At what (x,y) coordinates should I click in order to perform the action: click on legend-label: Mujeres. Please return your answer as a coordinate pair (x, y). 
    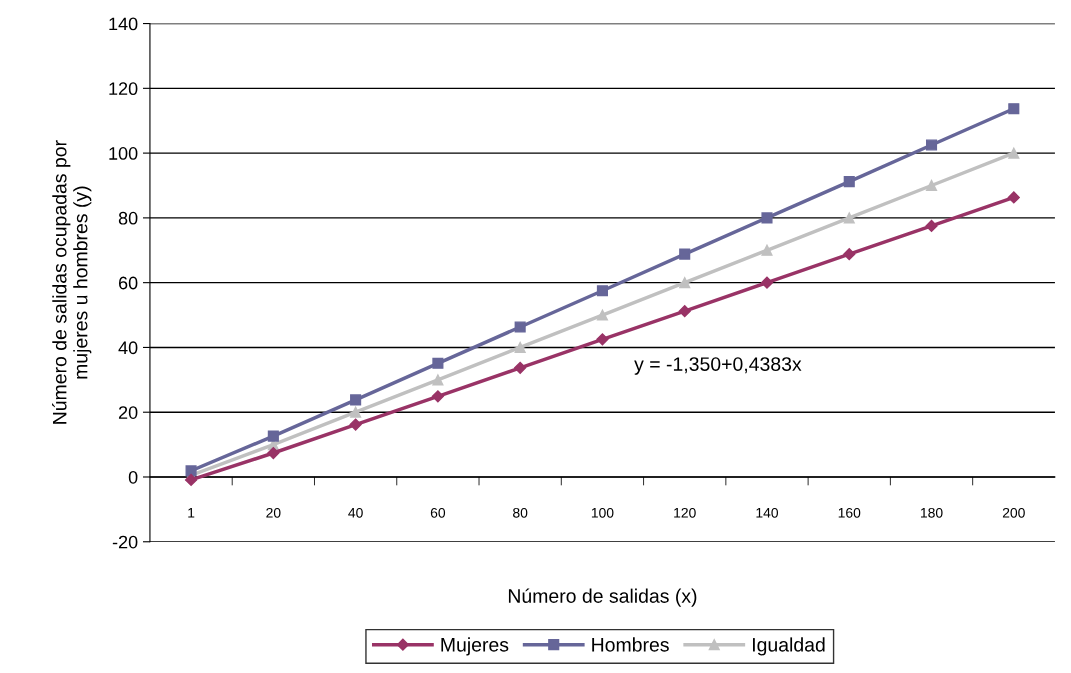
    Looking at the image, I should click on (475, 646).